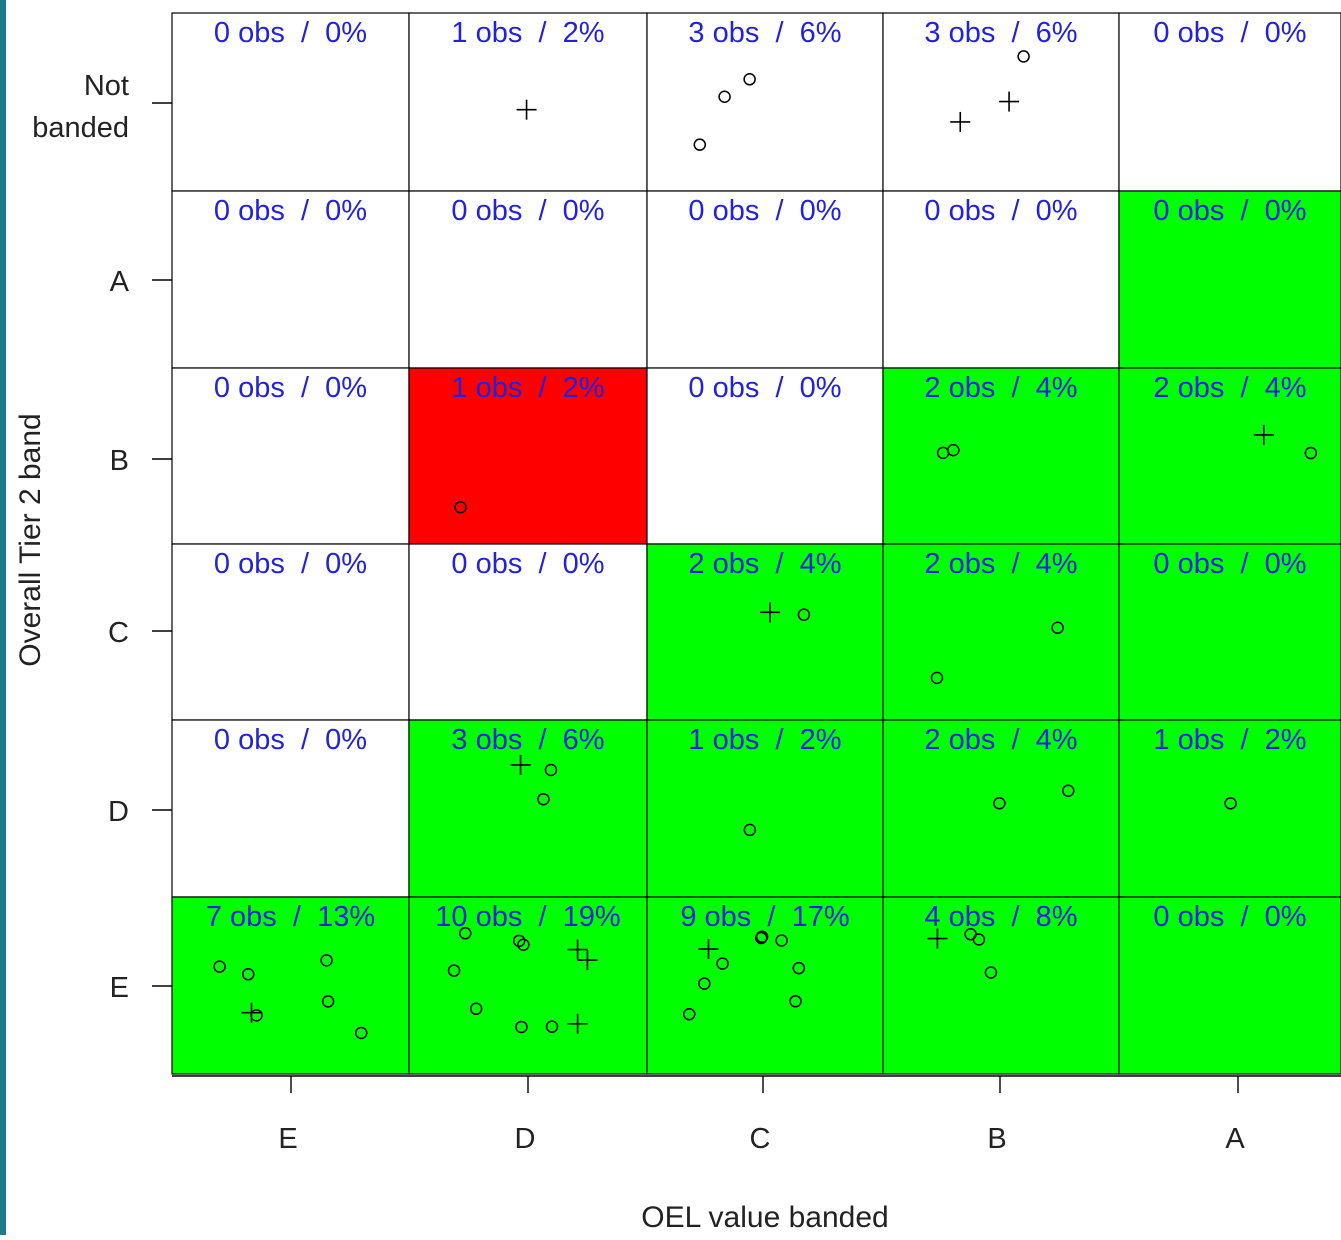 The image size is (1341, 1240). Describe the element at coordinates (1229, 279) in the screenshot. I see `cell-a-a` at that location.